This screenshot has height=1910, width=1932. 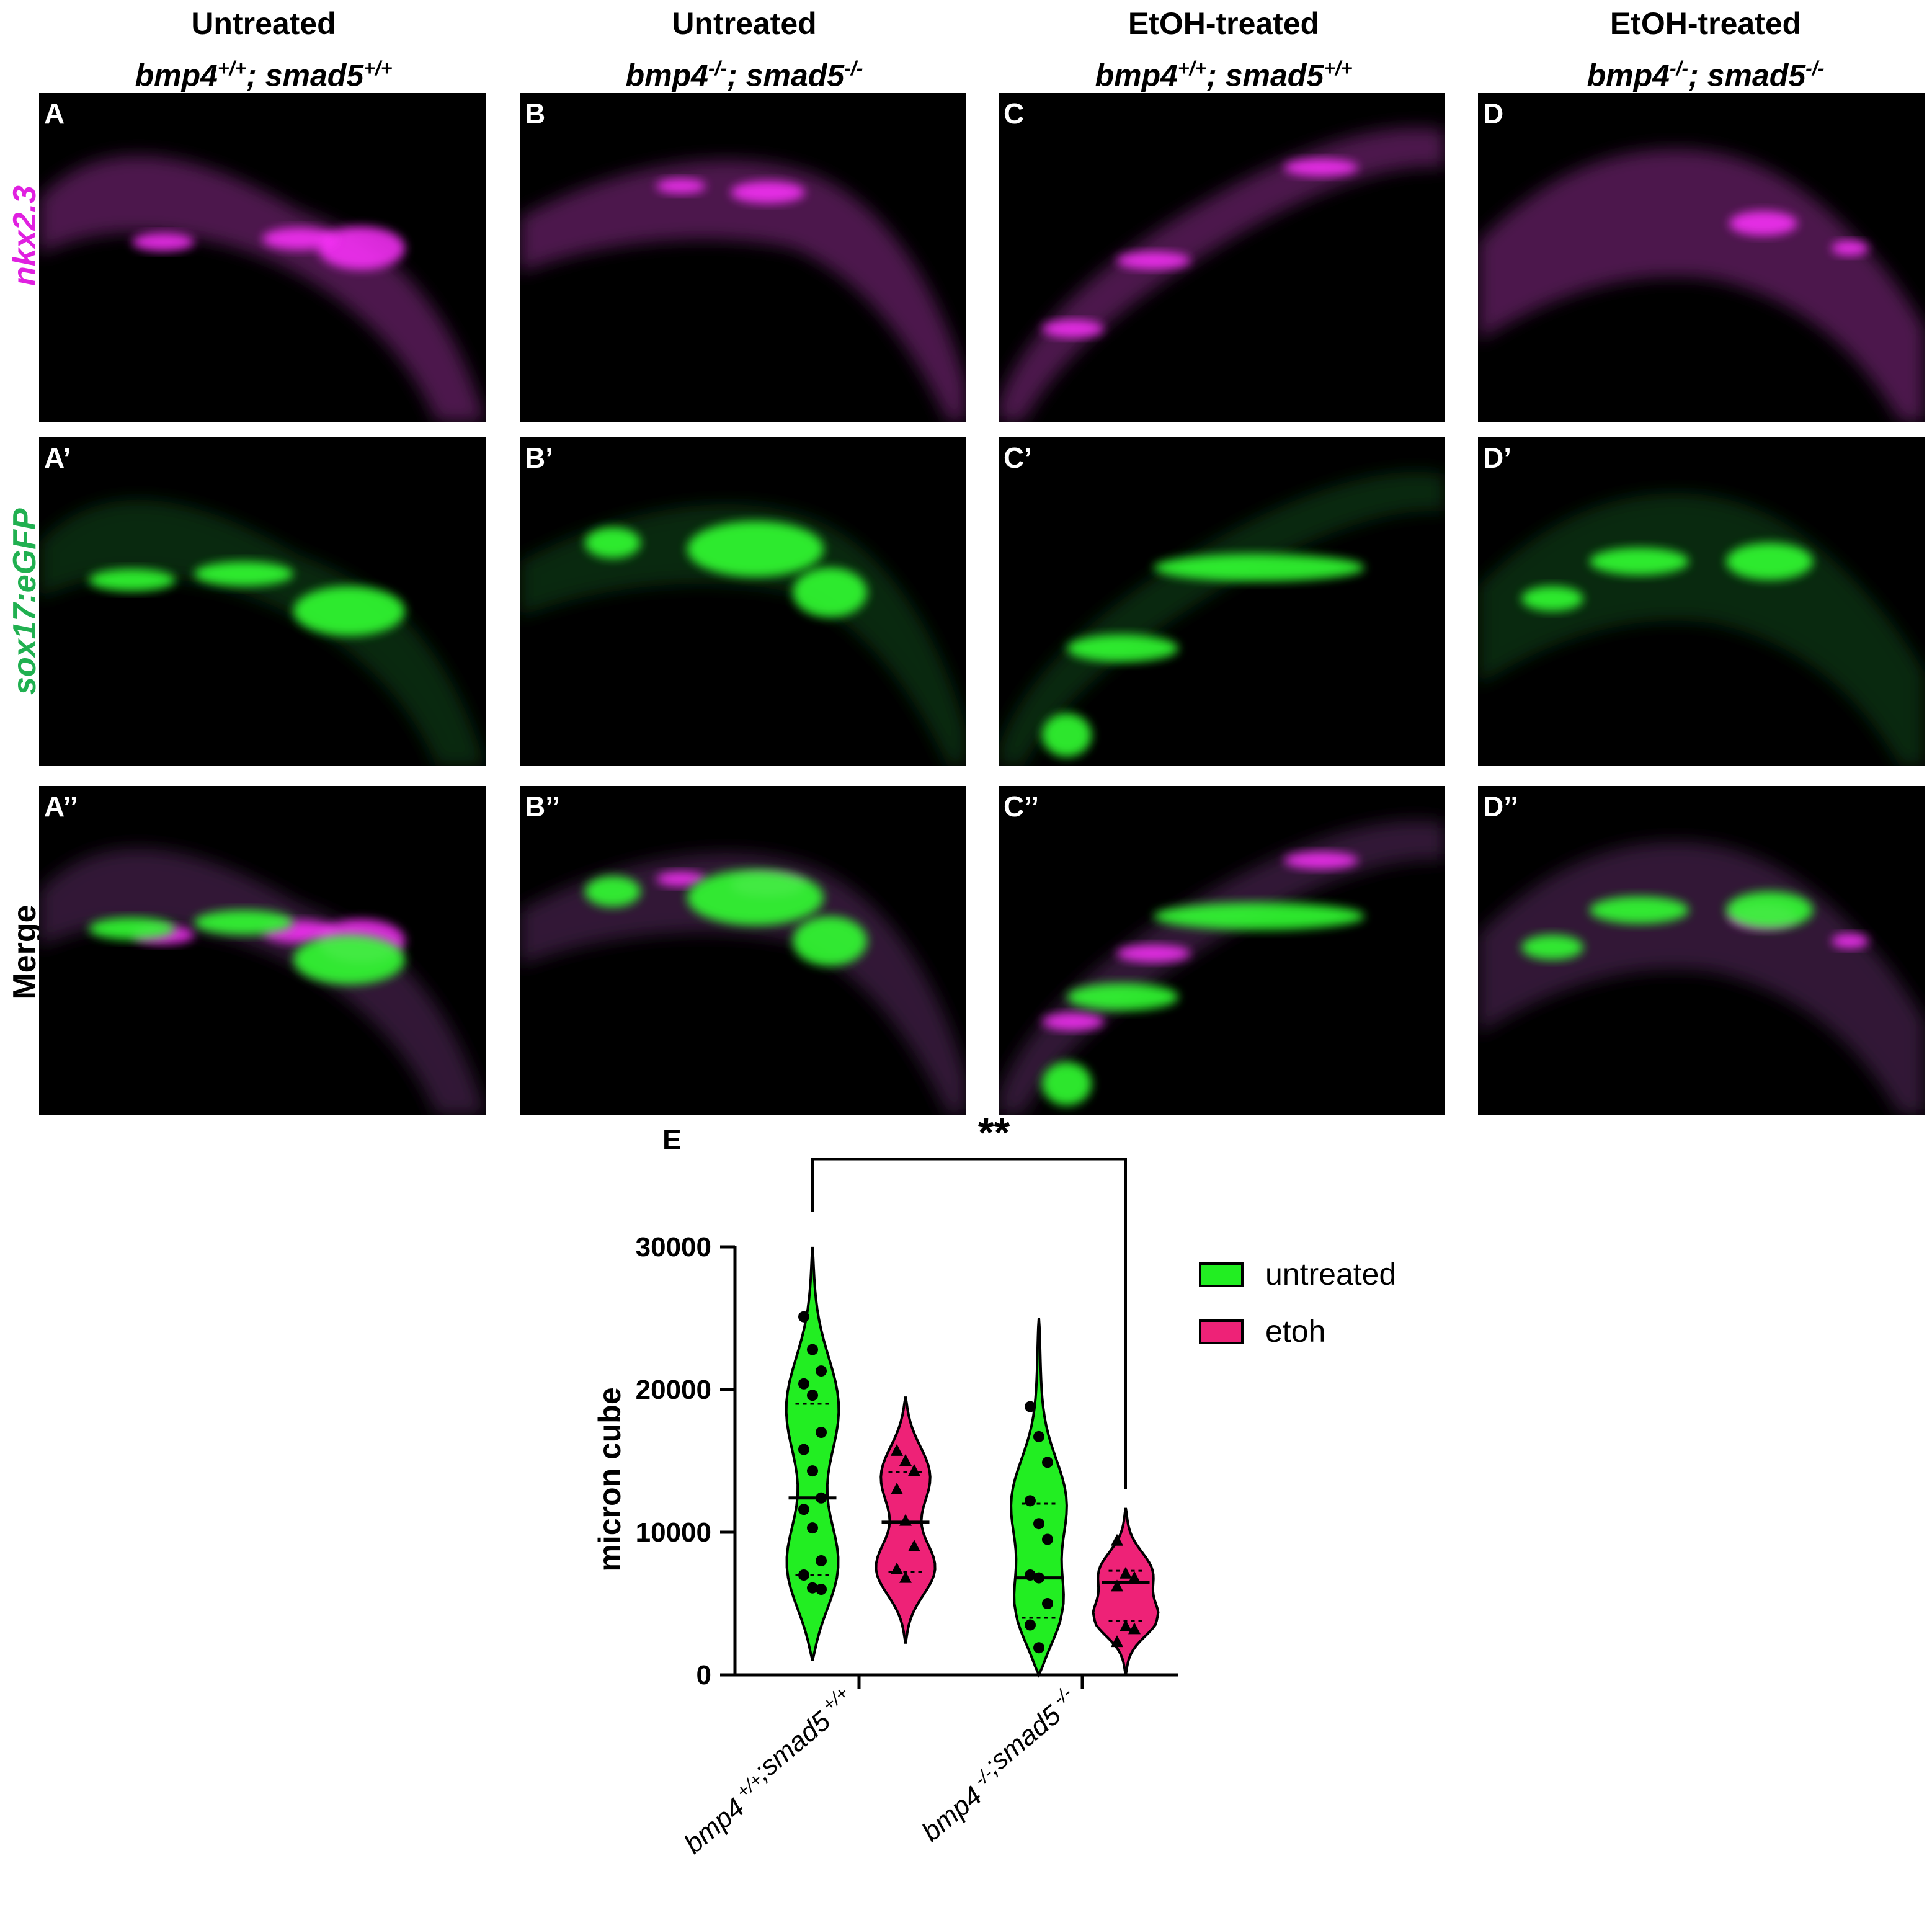 I want to click on panel-label: B’’, so click(x=543, y=806).